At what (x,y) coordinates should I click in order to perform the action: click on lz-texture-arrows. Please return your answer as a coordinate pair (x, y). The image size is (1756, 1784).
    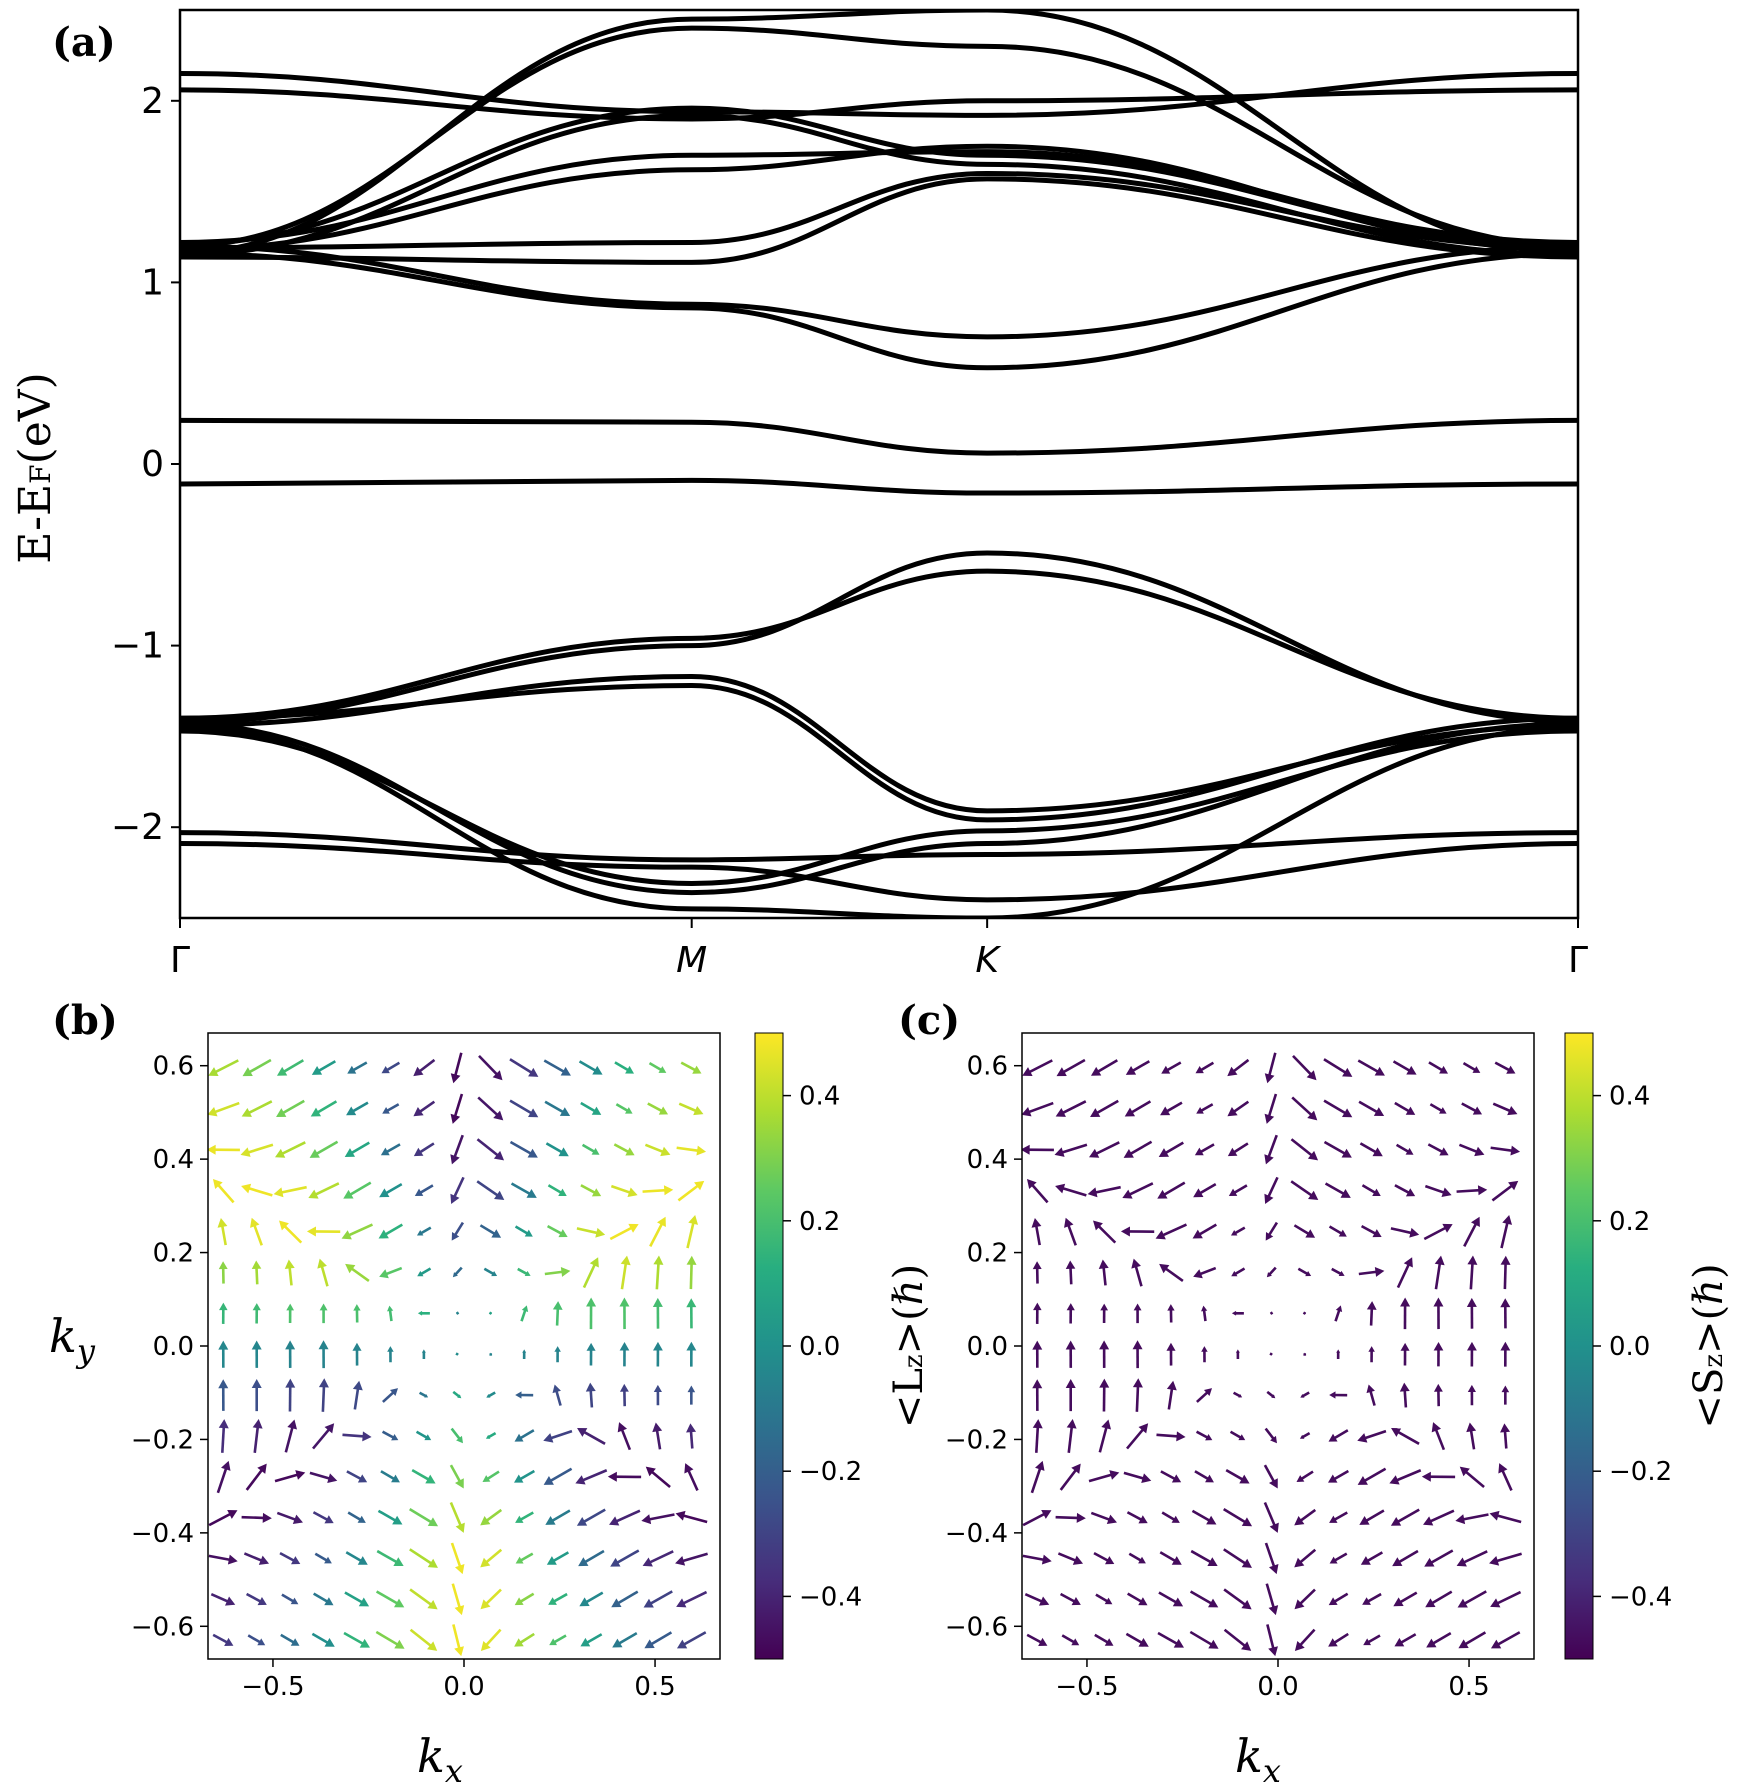
    Looking at the image, I should click on (458, 1354).